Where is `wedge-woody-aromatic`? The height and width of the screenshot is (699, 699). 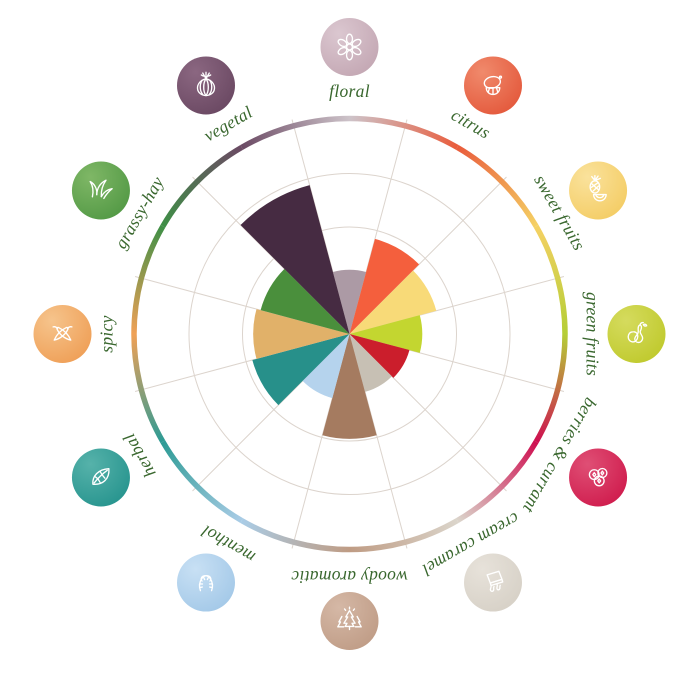
wedge-woody-aromatic is located at coordinates (349, 386).